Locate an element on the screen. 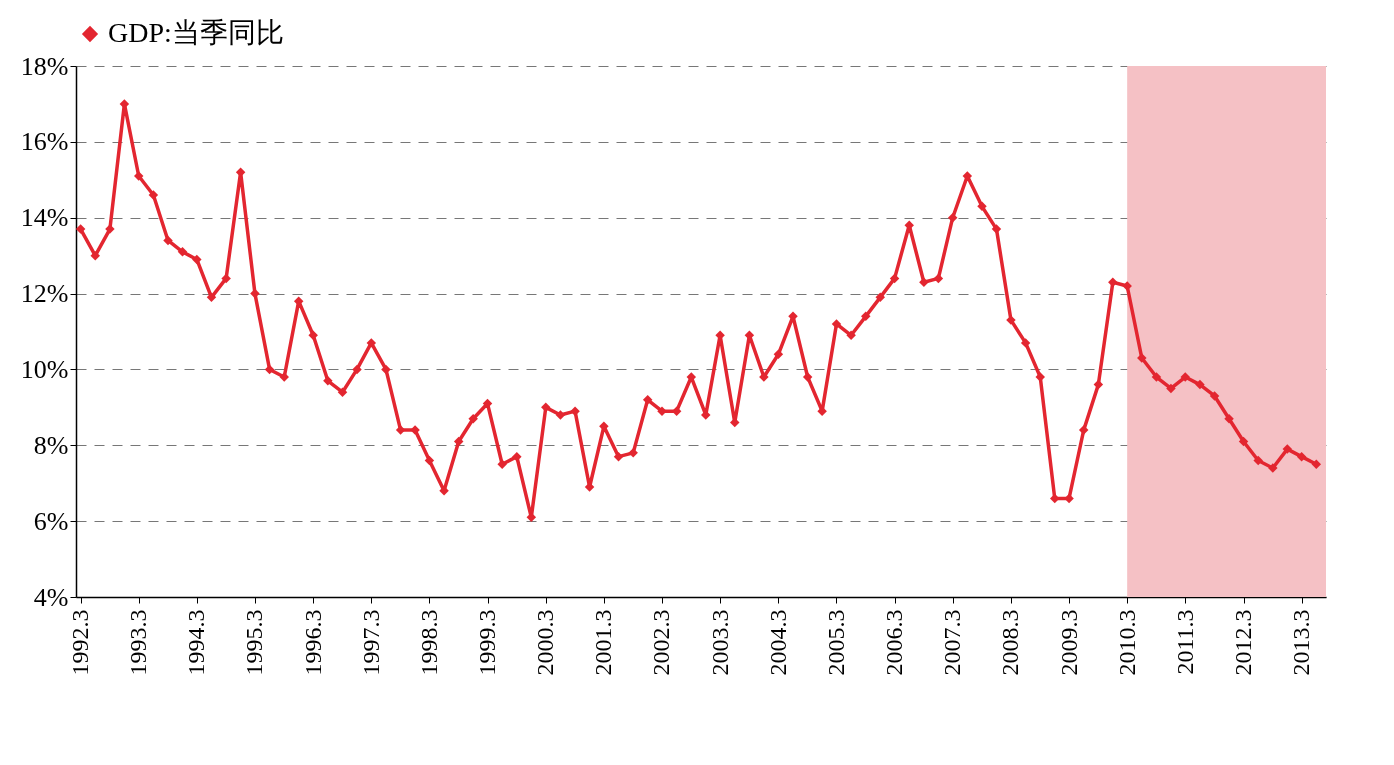  x-tick-label: 2004.3 is located at coordinates (777, 642).